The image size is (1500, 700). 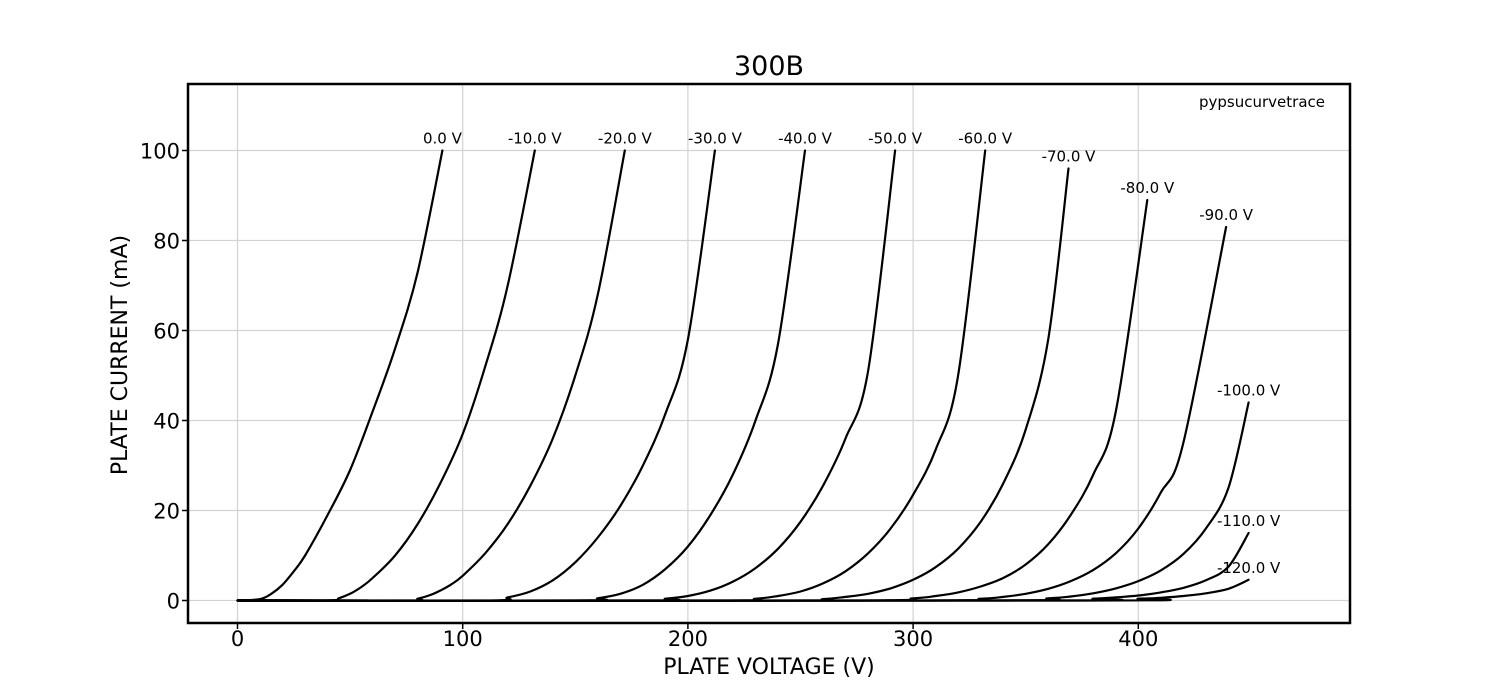 I want to click on series-label: -10.0 V, so click(x=535, y=139).